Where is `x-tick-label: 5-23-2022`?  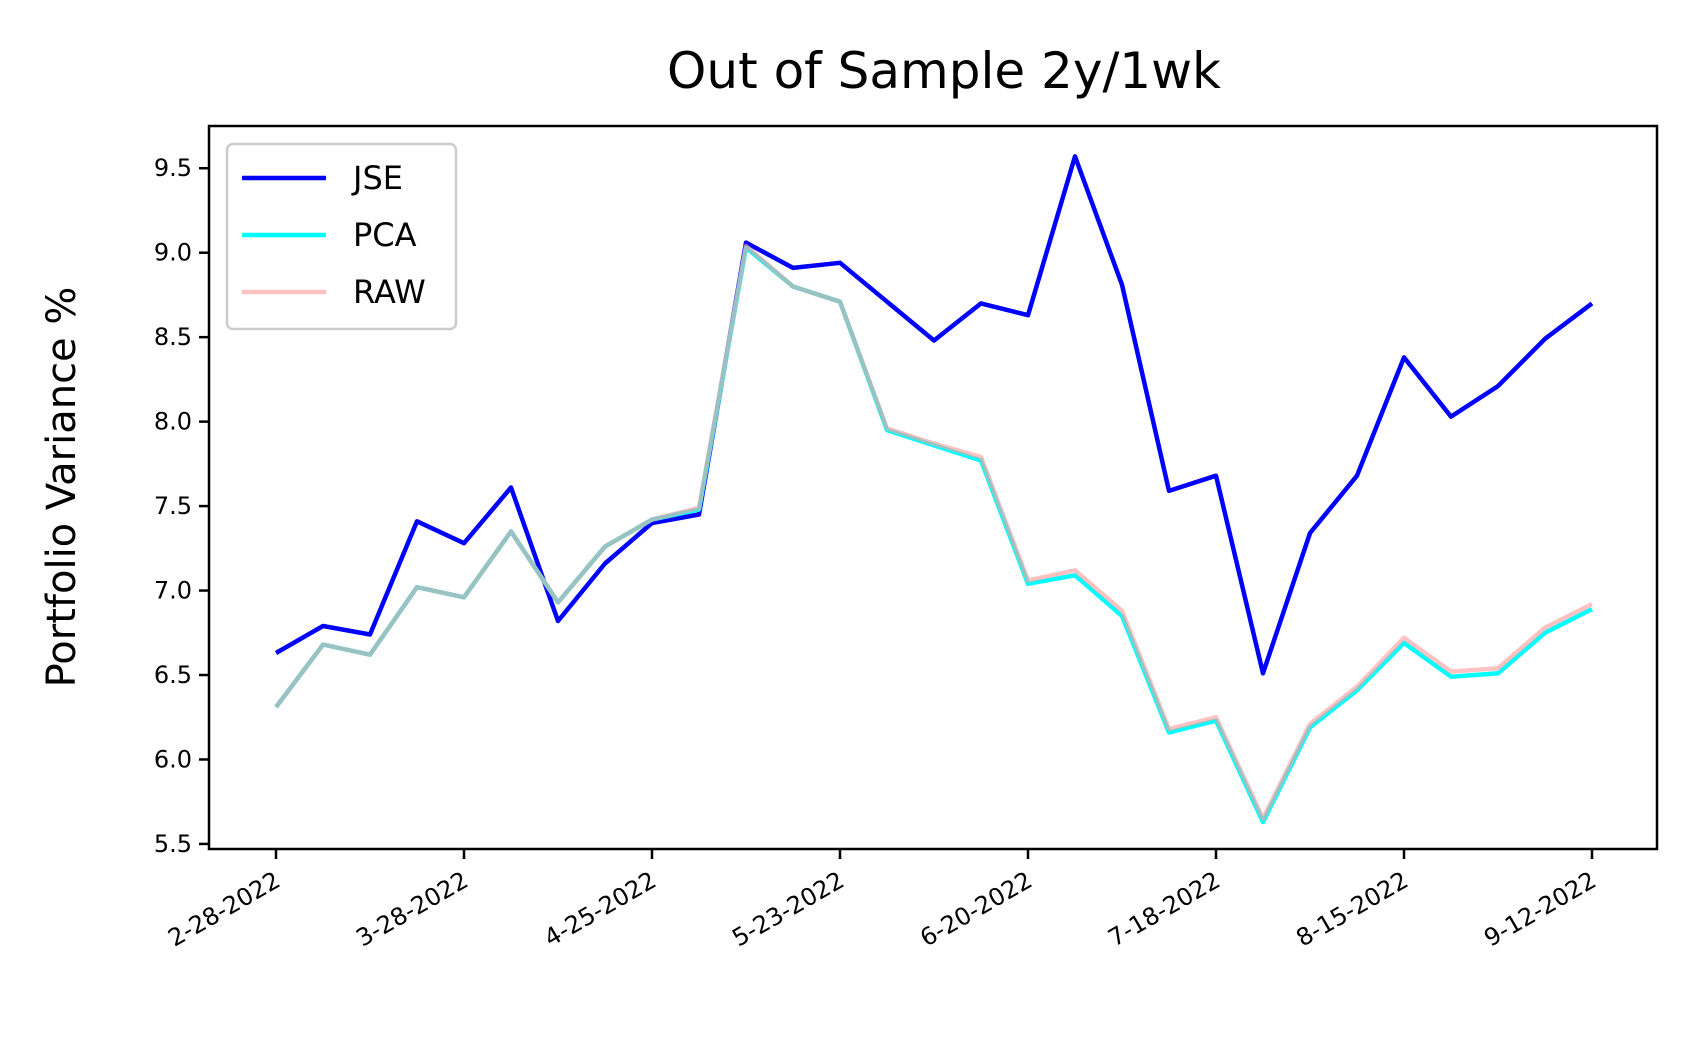 x-tick-label: 5-23-2022 is located at coordinates (788, 909).